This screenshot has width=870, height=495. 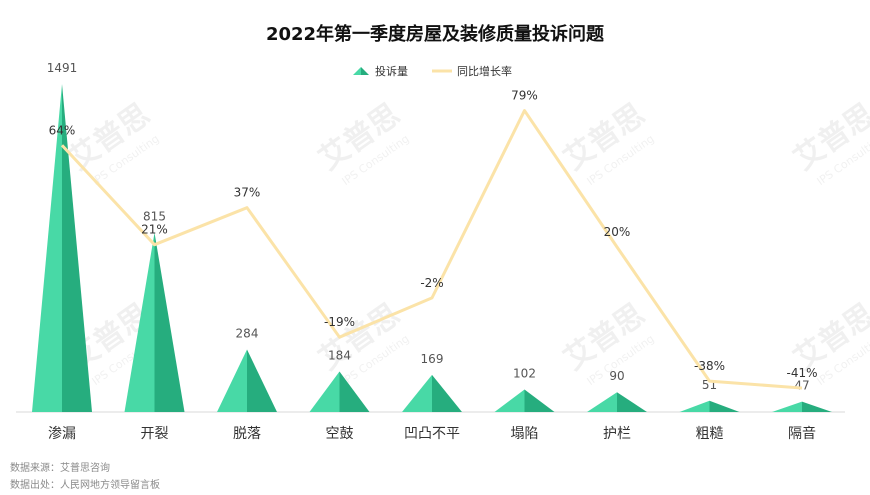 I want to click on x-tick-label: 凹凸不平, so click(x=432, y=434).